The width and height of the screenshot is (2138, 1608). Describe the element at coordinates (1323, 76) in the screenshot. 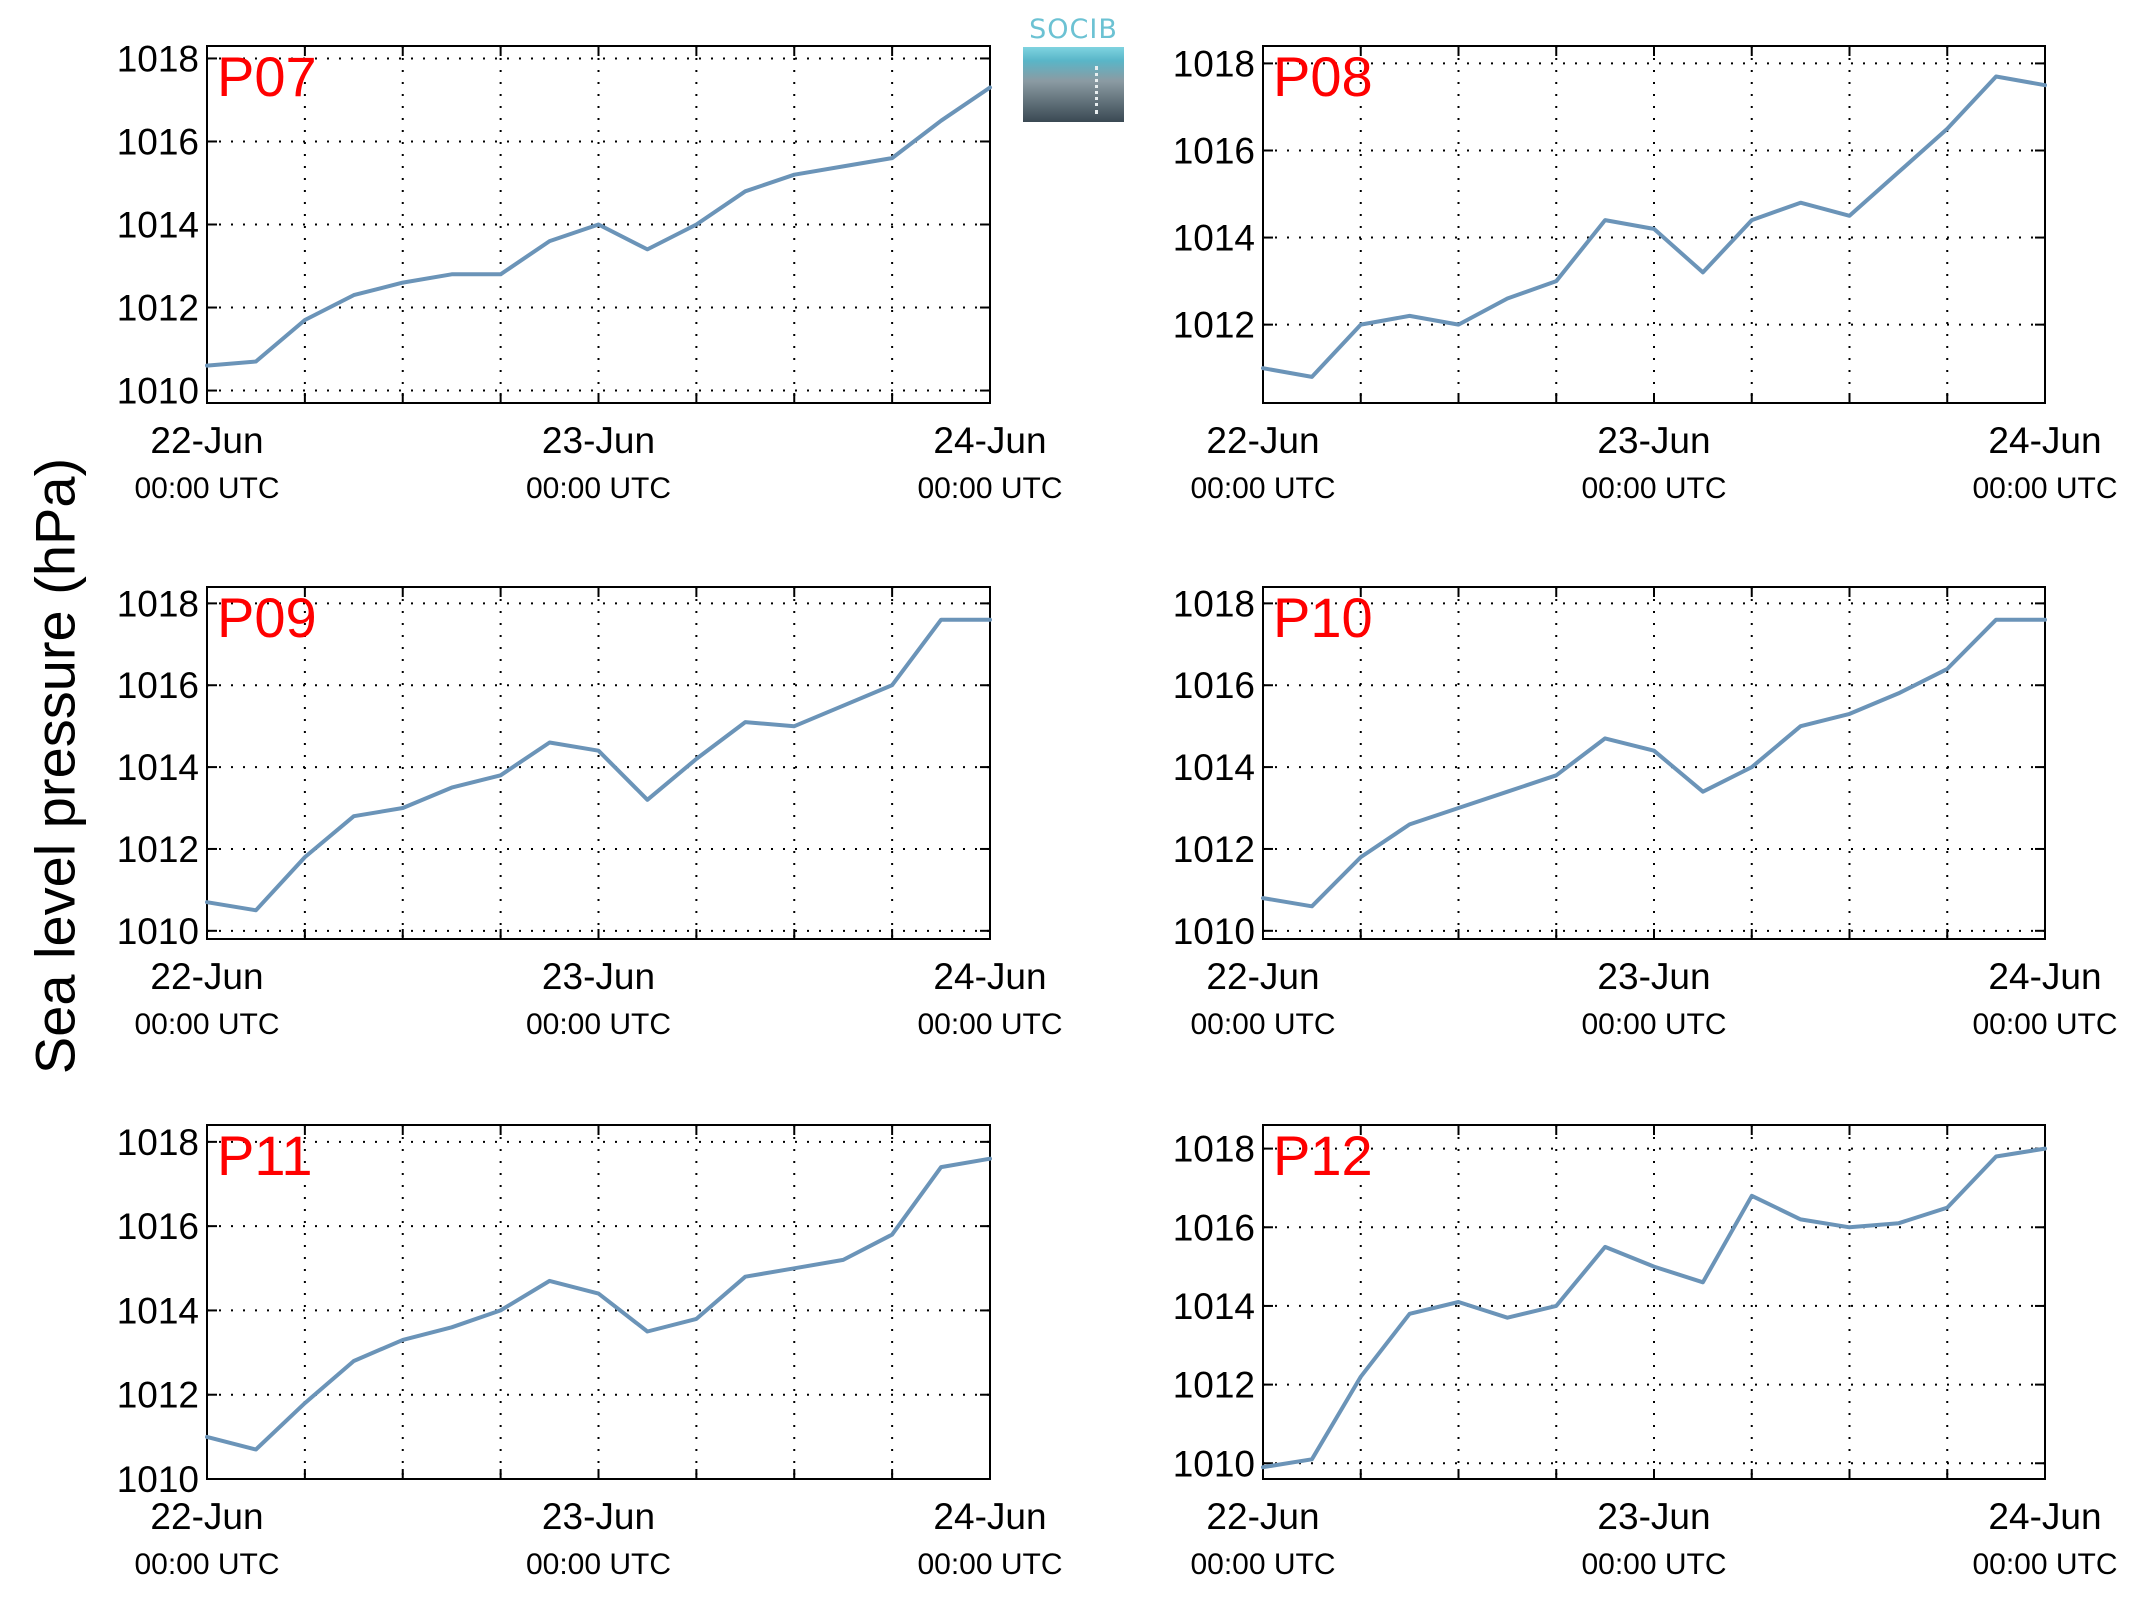

I see `station-label: P08` at that location.